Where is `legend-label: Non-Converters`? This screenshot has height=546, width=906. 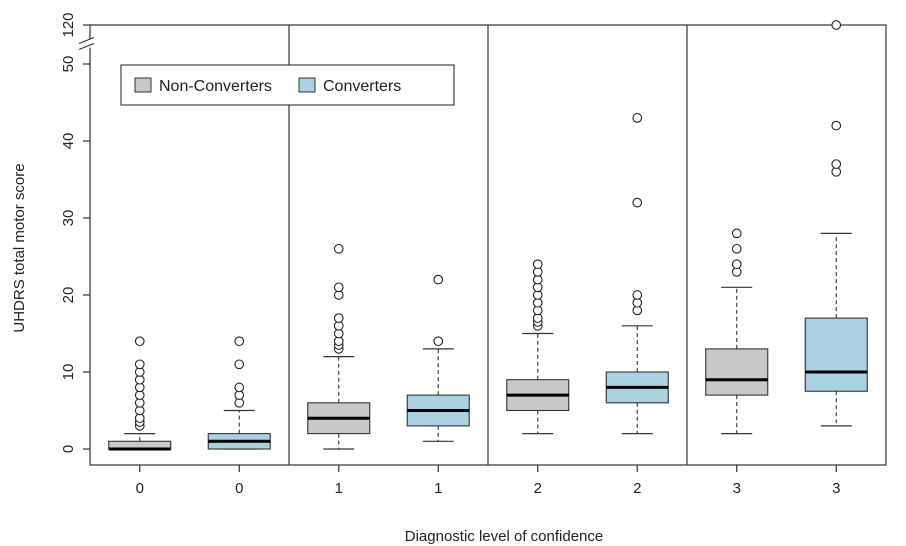 legend-label: Non-Converters is located at coordinates (215, 86).